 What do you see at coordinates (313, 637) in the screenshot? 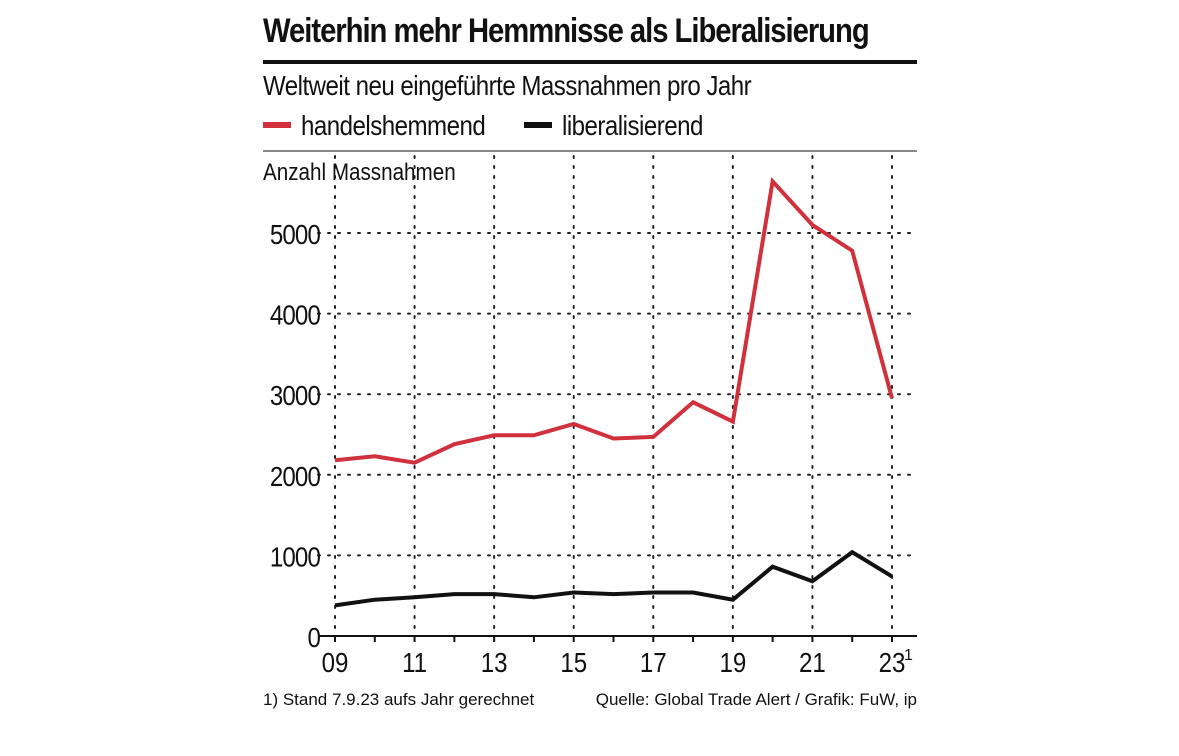
I see `y-tick-label: 0` at bounding box center [313, 637].